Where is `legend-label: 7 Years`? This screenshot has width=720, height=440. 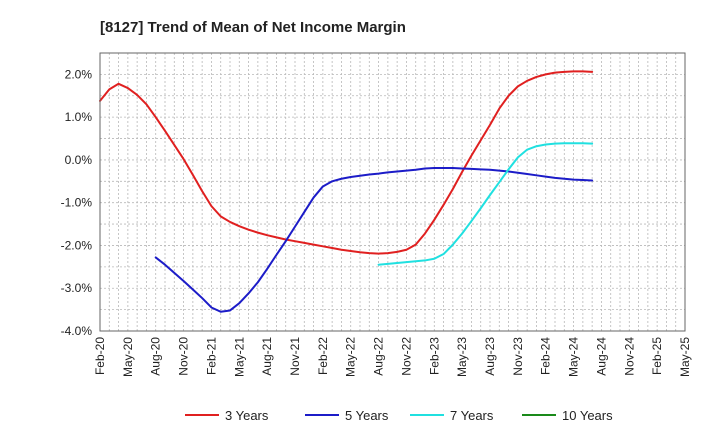
legend-label: 7 Years is located at coordinates (472, 415).